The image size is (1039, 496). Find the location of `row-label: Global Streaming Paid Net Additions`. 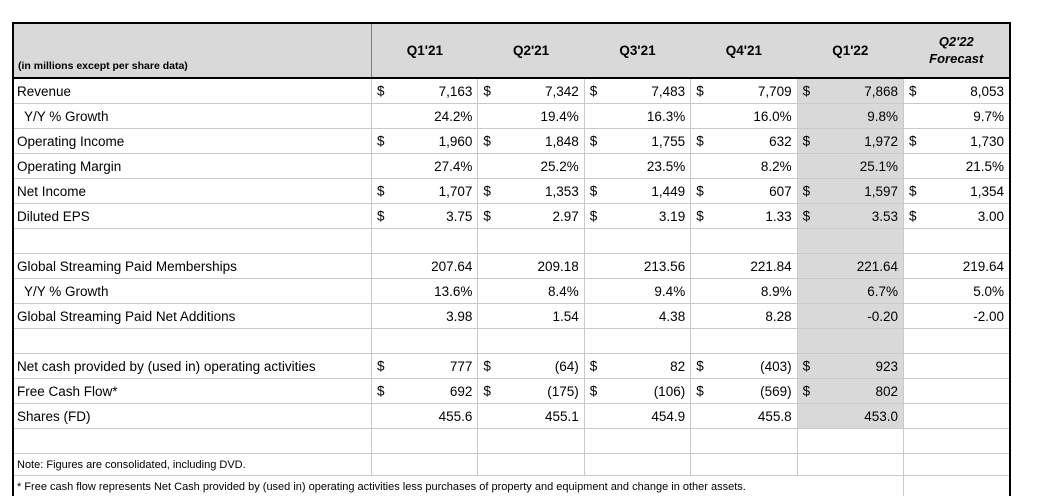

row-label: Global Streaming Paid Net Additions is located at coordinates (192, 316).